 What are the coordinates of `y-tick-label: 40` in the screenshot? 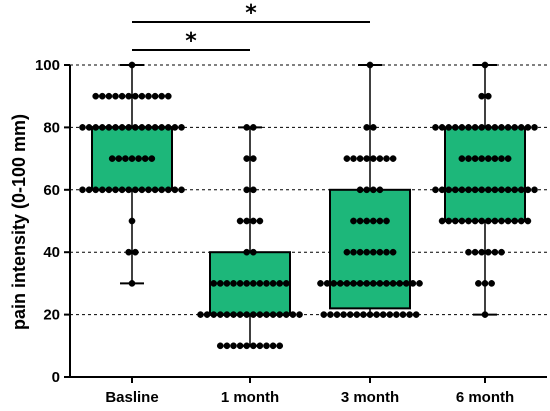 It's located at (51, 252).